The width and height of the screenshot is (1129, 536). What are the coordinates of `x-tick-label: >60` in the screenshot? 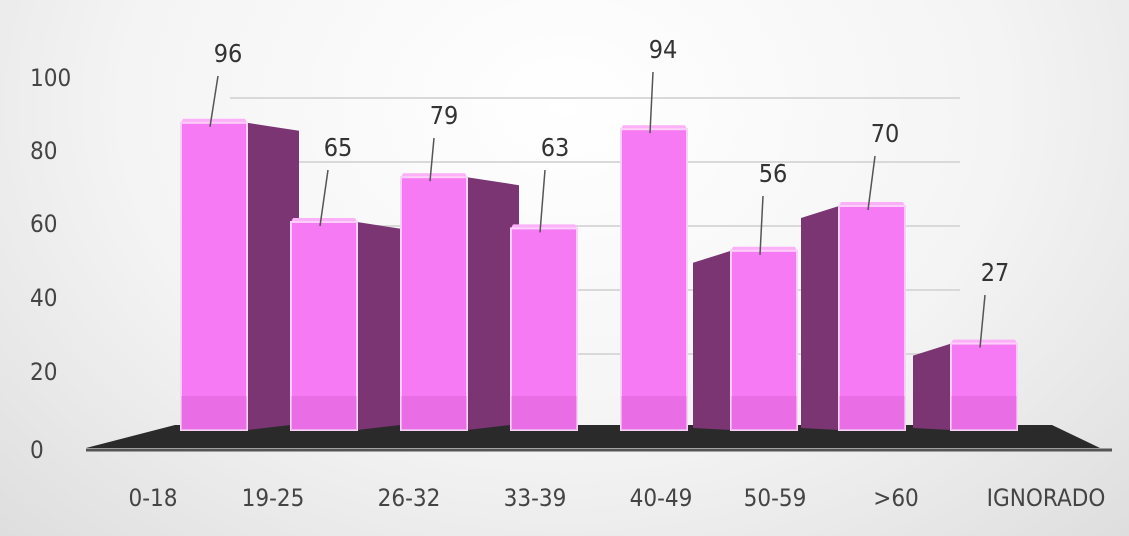 It's located at (896, 498).